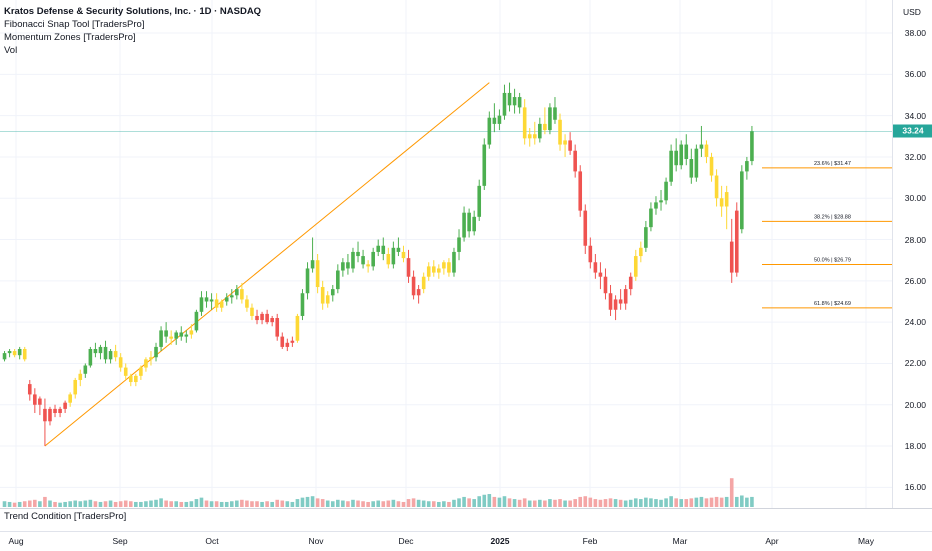 The width and height of the screenshot is (932, 551). Describe the element at coordinates (316, 541) in the screenshot. I see `time-axis-label: Nov` at that location.